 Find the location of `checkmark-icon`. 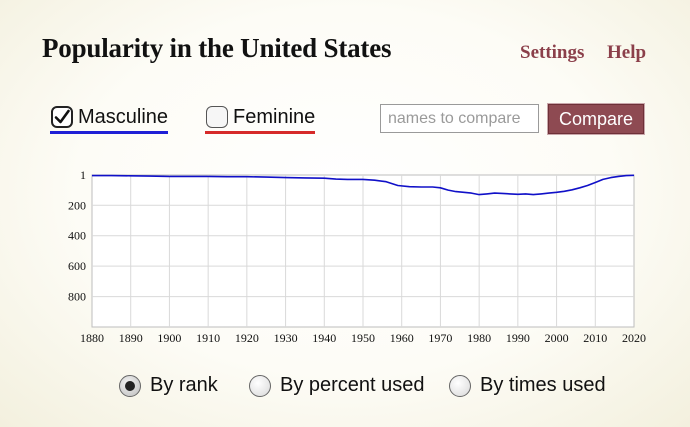

checkmark-icon is located at coordinates (62, 116).